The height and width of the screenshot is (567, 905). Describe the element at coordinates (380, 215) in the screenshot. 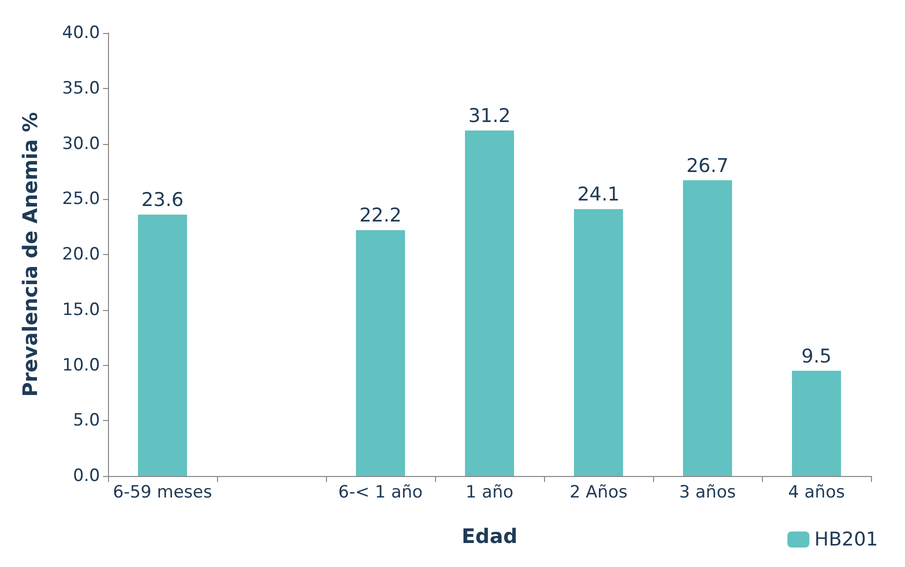

I see `data-label: 22.2` at that location.